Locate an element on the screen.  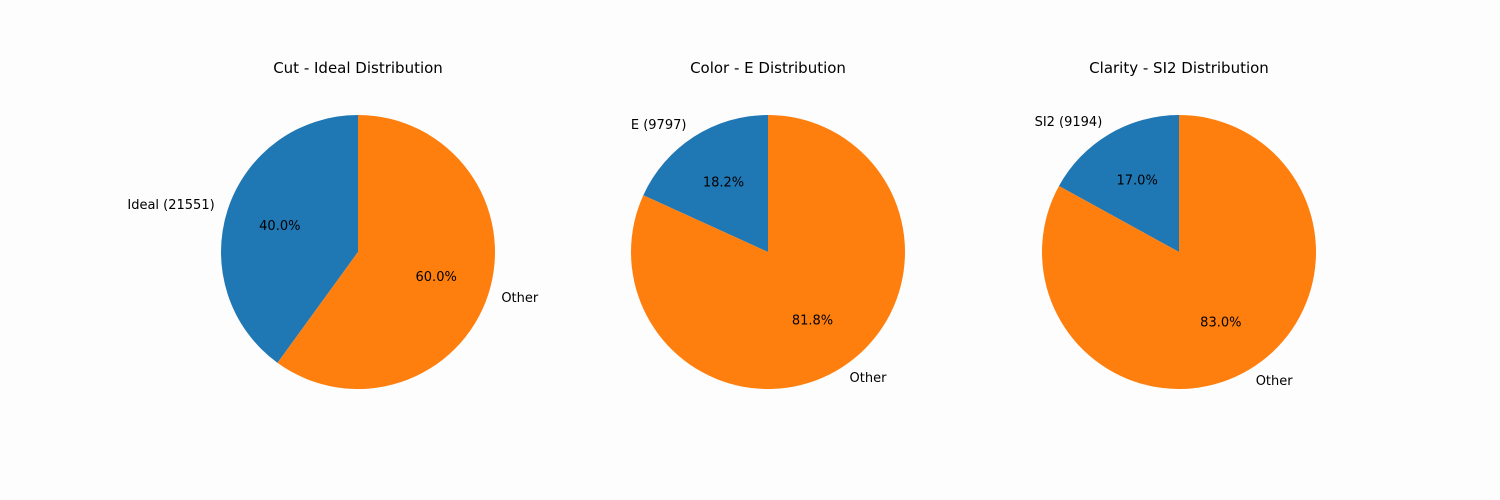
pie-slice-e is located at coordinates (705, 183).